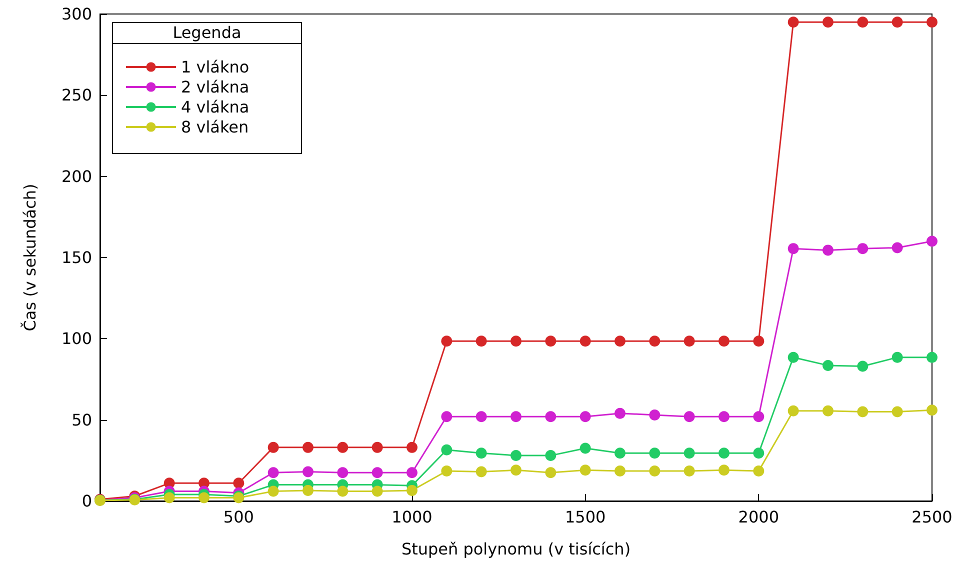  Describe the element at coordinates (585, 517) in the screenshot. I see `x-tick-label: 1500` at that location.